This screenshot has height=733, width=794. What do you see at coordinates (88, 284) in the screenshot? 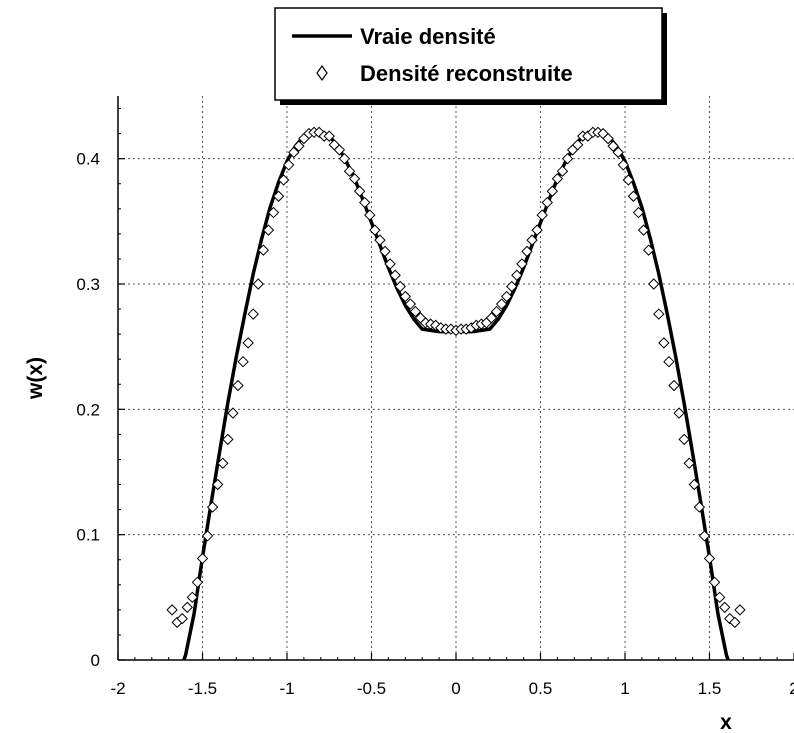
I see `y-tick-label: 0.3` at bounding box center [88, 284].